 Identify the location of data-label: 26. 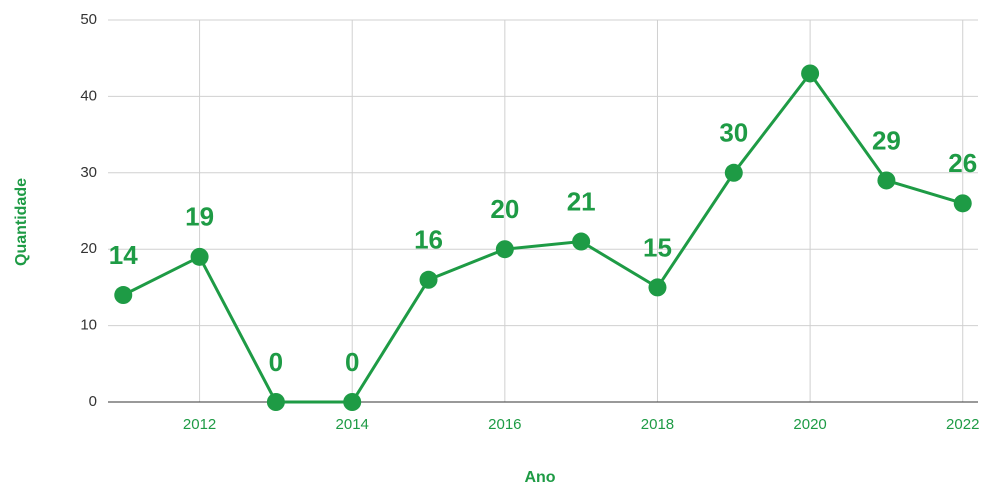
(962, 163).